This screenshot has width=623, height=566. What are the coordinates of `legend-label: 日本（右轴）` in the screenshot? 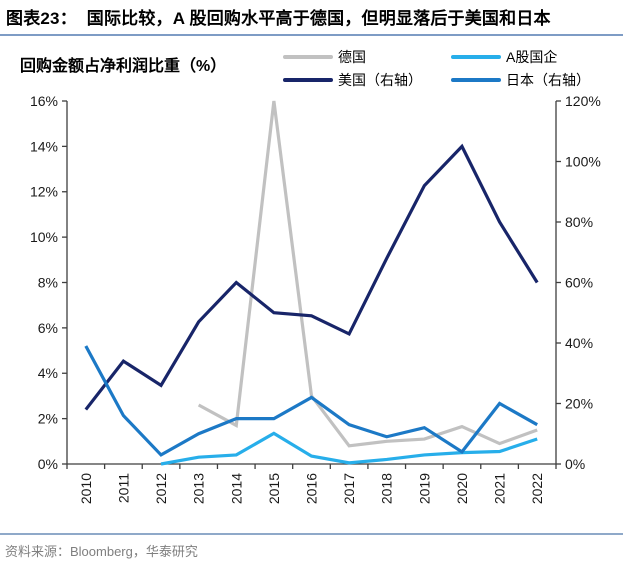 It's located at (548, 80).